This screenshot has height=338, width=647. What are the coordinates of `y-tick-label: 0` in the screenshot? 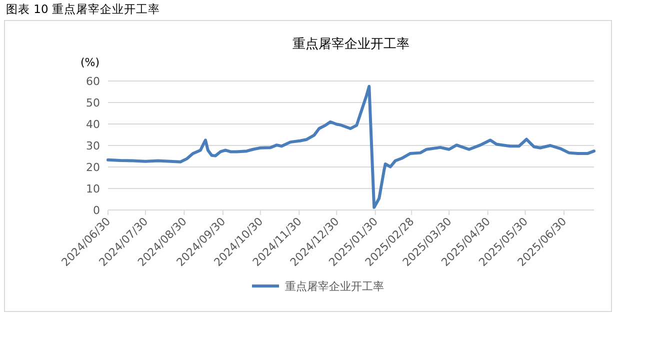 It's located at (96, 210).